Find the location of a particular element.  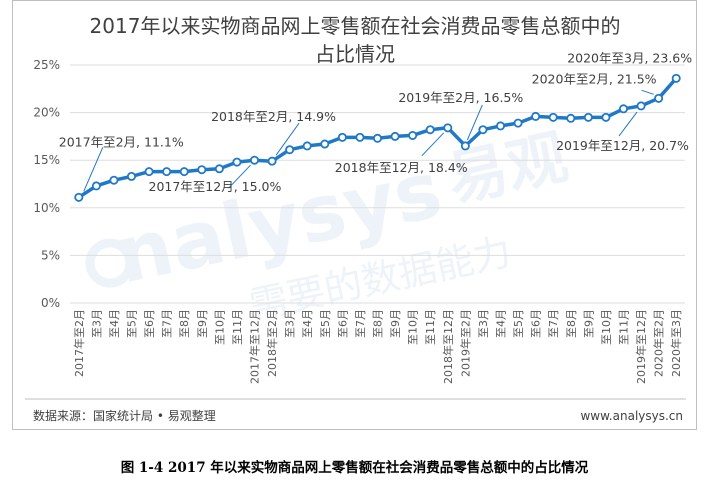

x-tick-label: 2018年至12月 is located at coordinates (448, 346).